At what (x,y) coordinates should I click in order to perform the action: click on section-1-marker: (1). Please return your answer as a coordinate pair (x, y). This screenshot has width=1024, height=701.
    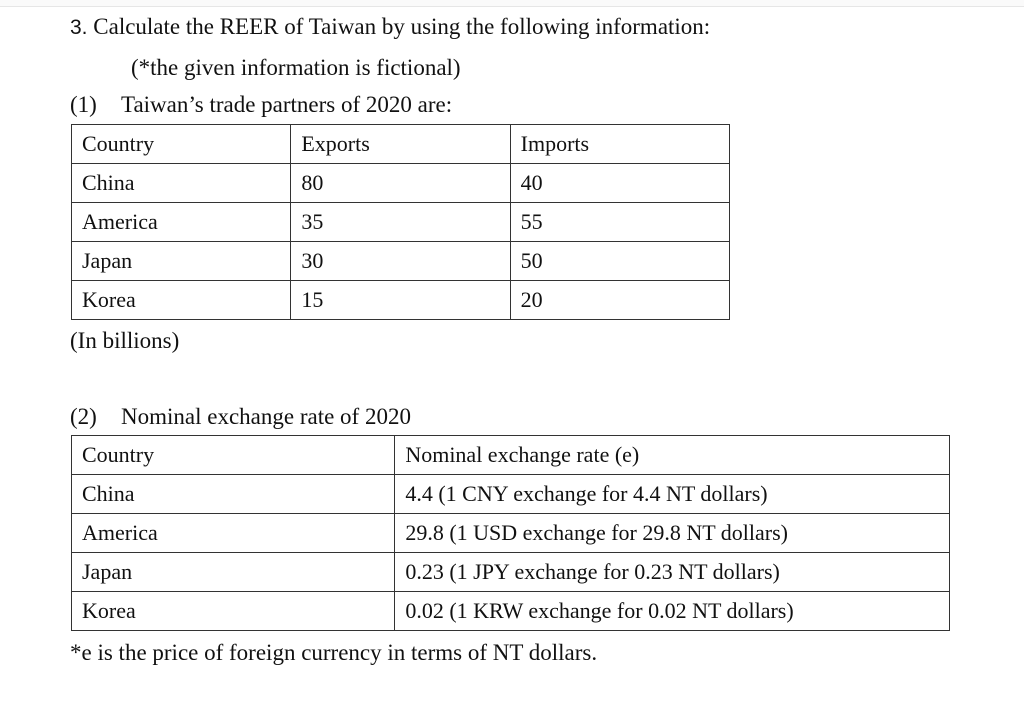
    Looking at the image, I should click on (83, 104).